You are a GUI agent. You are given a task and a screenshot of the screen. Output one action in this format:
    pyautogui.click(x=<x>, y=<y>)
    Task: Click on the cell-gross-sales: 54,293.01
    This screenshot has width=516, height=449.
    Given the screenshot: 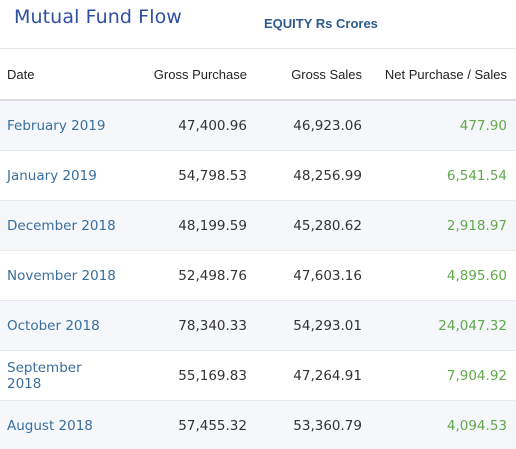 What is the action you would take?
    pyautogui.click(x=304, y=325)
    